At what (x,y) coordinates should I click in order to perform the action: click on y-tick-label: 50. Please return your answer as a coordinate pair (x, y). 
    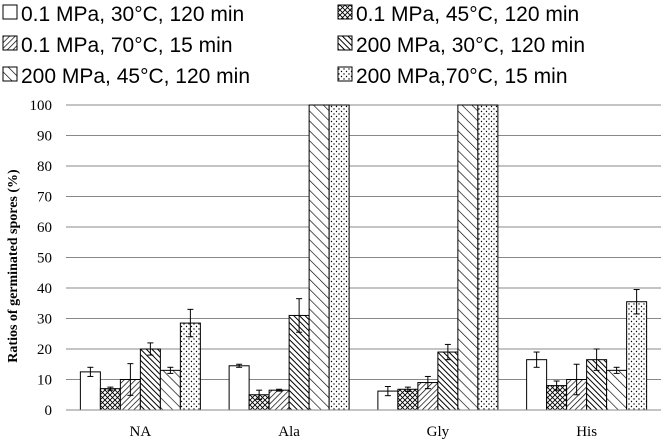
    Looking at the image, I should click on (44, 259).